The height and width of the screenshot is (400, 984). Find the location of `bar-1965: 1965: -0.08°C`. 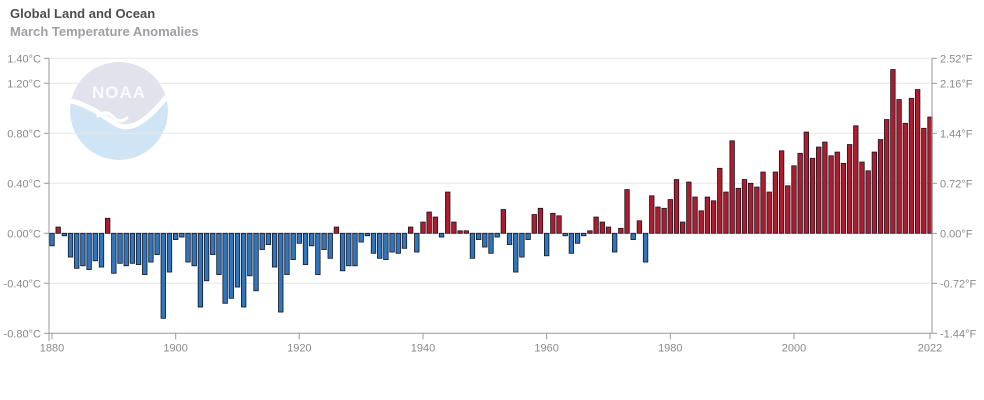

bar-1965: 1965: -0.08°C is located at coordinates (577, 238).